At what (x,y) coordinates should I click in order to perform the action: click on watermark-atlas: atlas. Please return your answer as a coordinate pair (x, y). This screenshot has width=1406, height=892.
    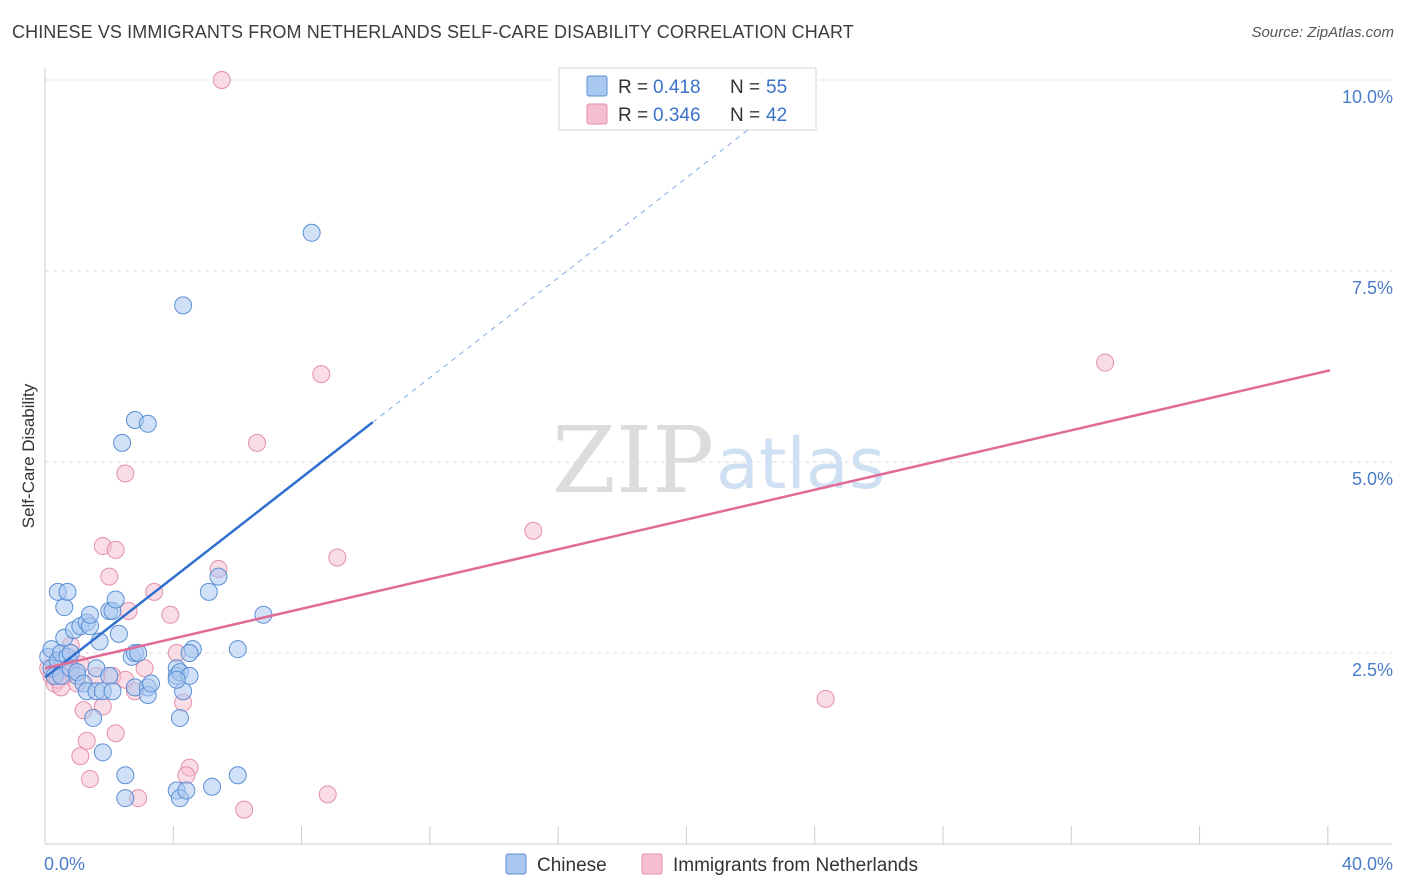
    Looking at the image, I should click on (800, 464).